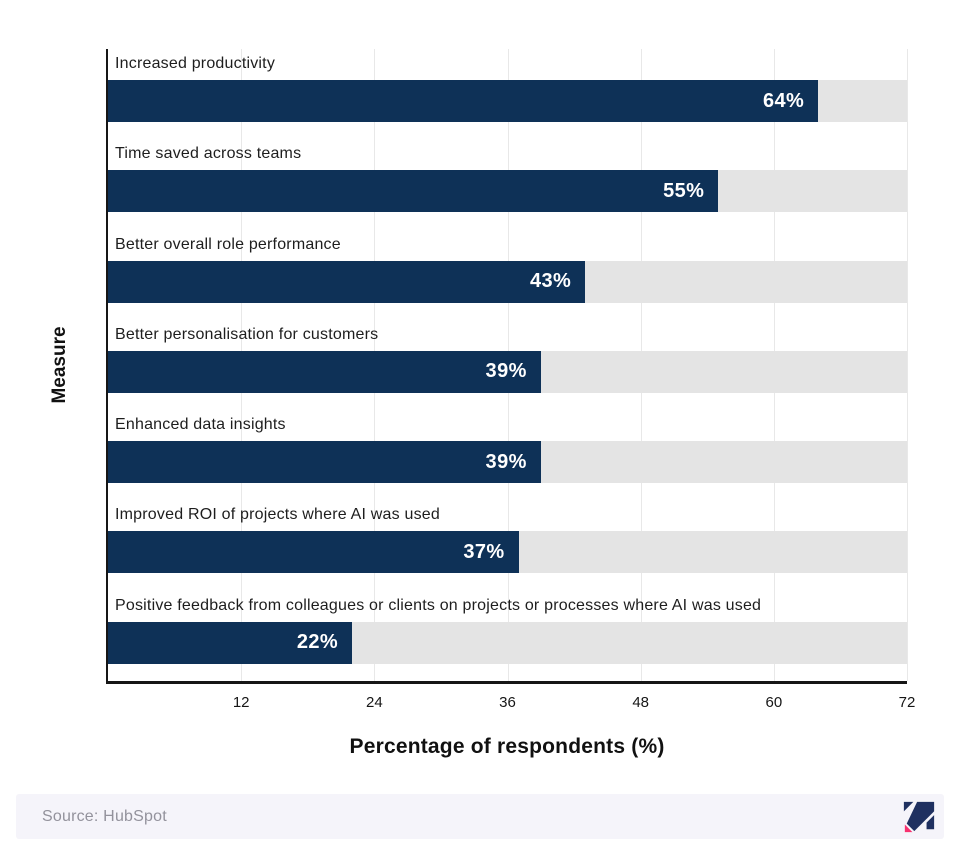 This screenshot has height=859, width=960. I want to click on brand-logomark-icon, so click(919, 816).